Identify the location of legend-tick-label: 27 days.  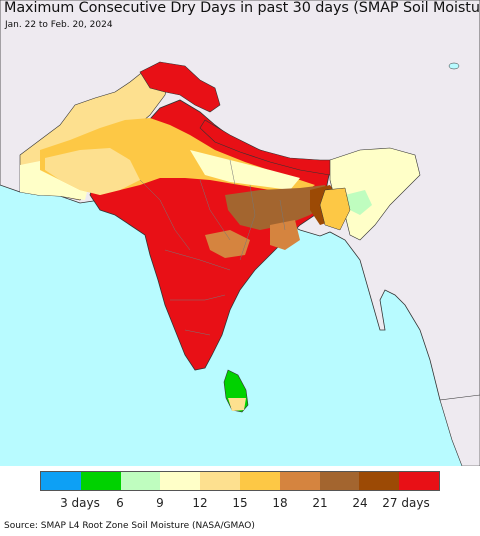
(406, 503).